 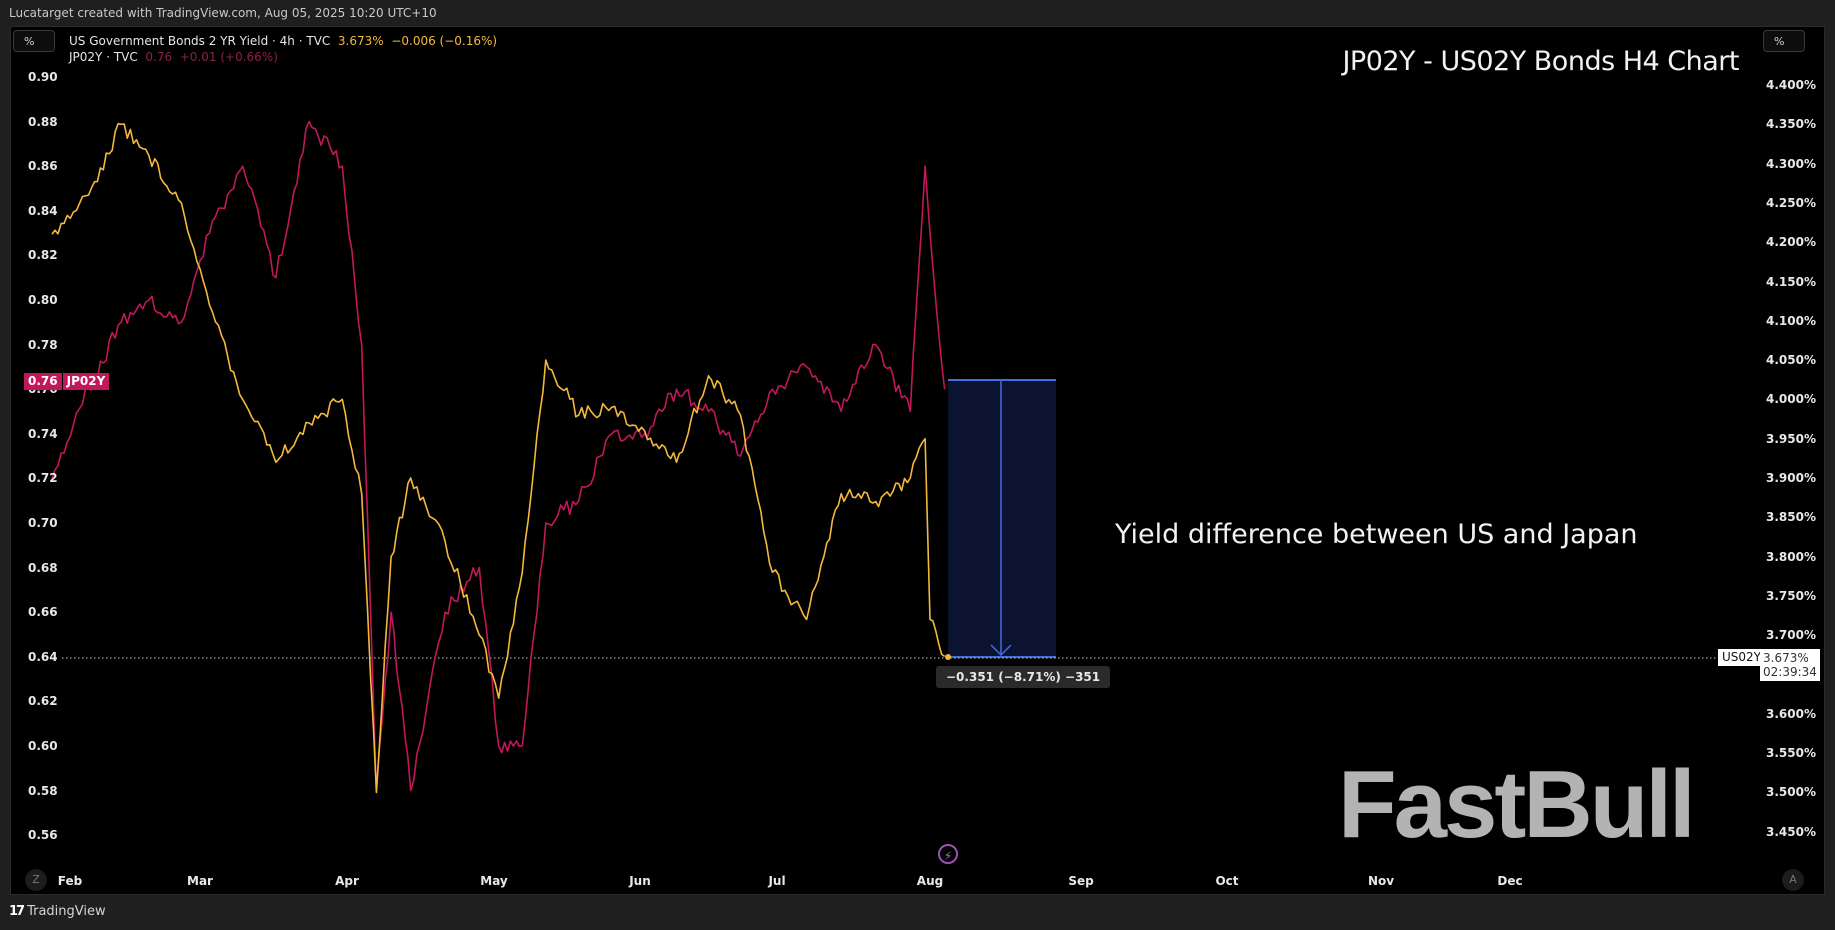 What do you see at coordinates (640, 881) in the screenshot?
I see `time-axis-tick: Jun` at bounding box center [640, 881].